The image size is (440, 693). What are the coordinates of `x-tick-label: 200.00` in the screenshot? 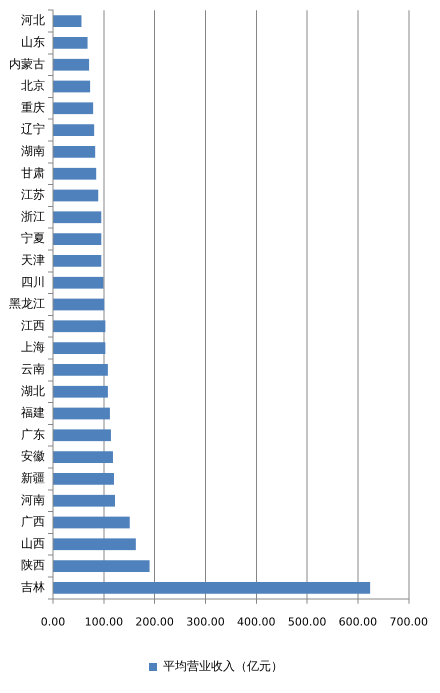 It's located at (154, 621).